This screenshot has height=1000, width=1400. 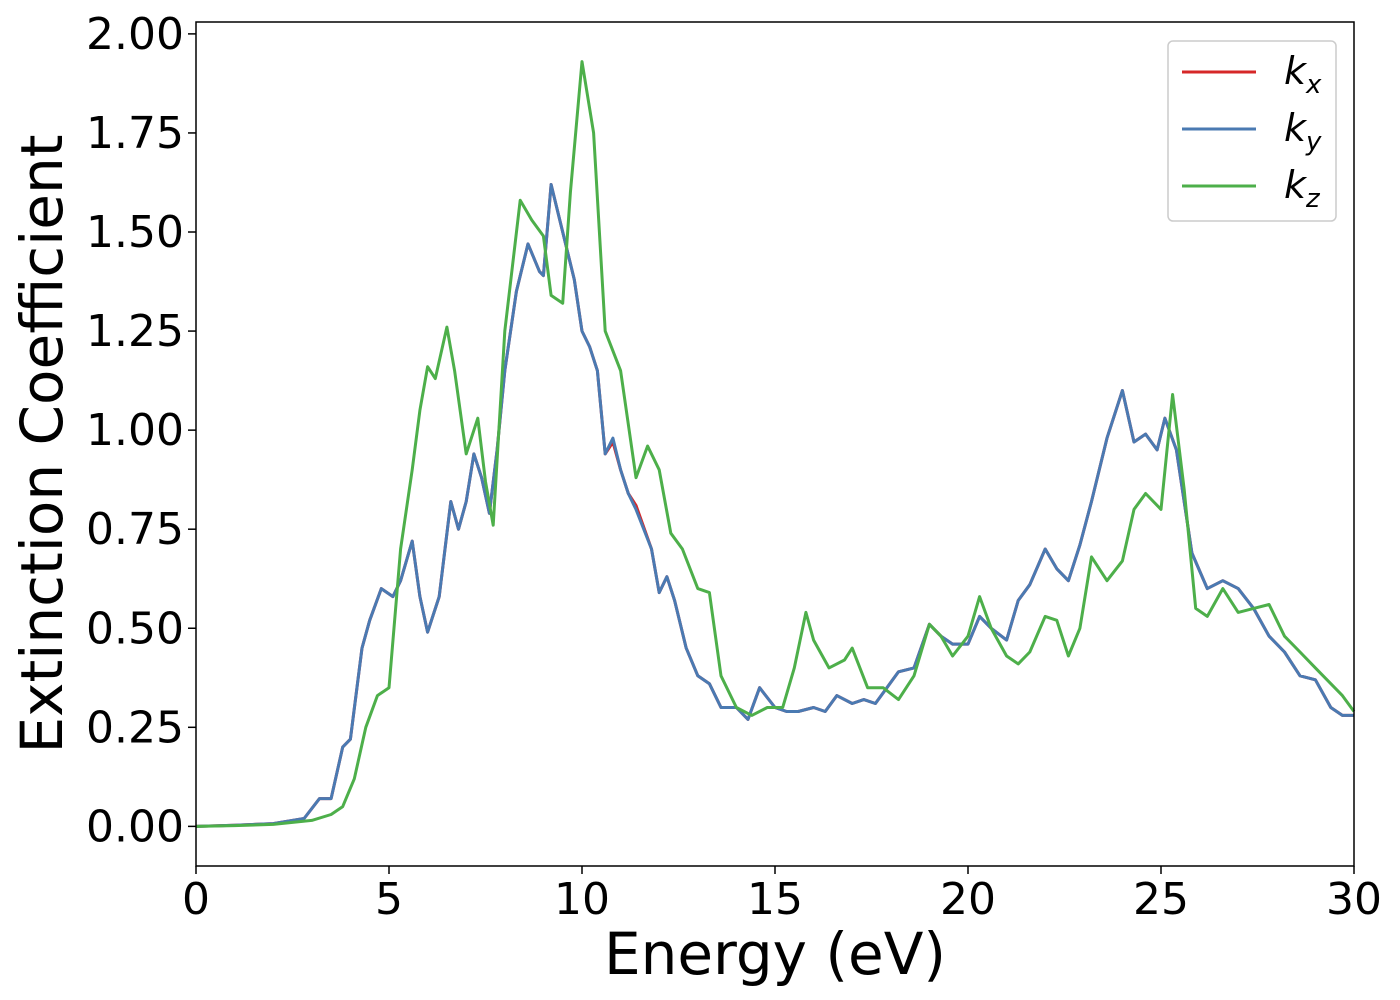 I want to click on x-tick-label: 15, so click(x=775, y=899).